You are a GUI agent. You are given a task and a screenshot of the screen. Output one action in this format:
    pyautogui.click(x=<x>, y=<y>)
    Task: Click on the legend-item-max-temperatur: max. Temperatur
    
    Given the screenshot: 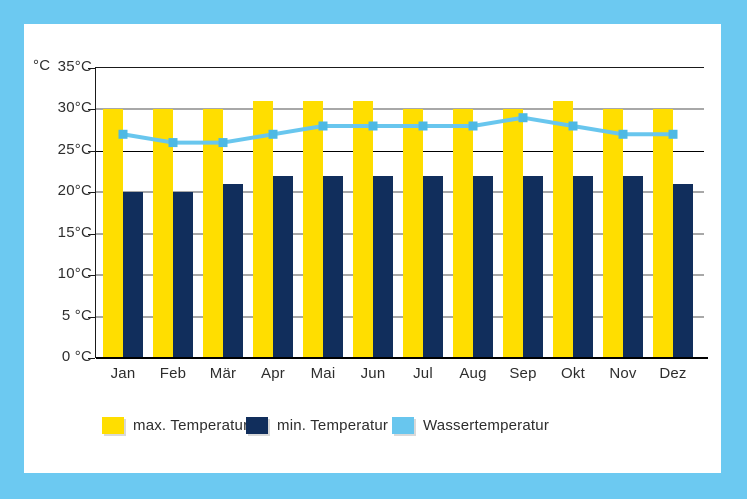 What is the action you would take?
    pyautogui.click(x=175, y=425)
    